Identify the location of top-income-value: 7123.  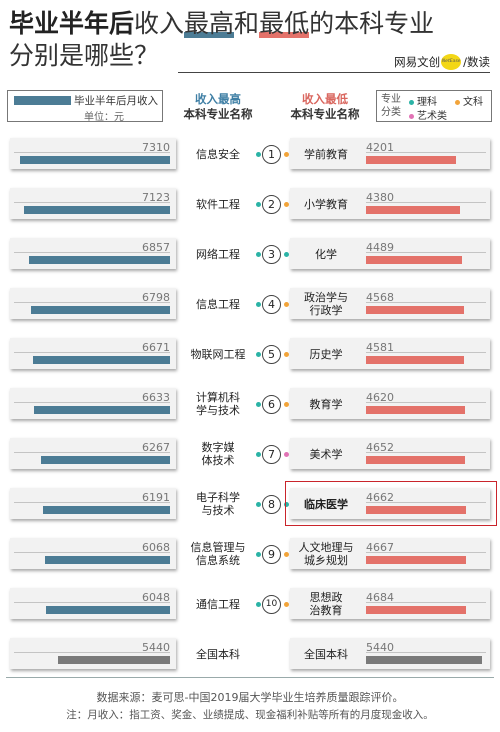
(156, 197).